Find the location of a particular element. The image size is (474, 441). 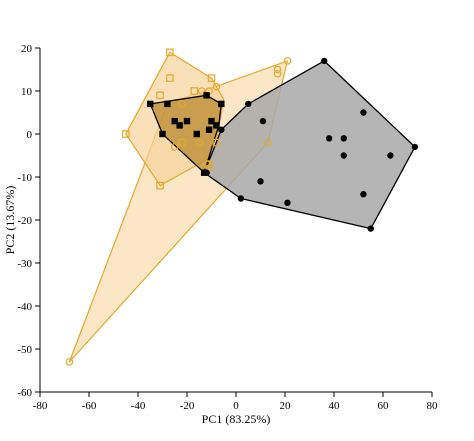

x-tick-label: 0 is located at coordinates (236, 406).